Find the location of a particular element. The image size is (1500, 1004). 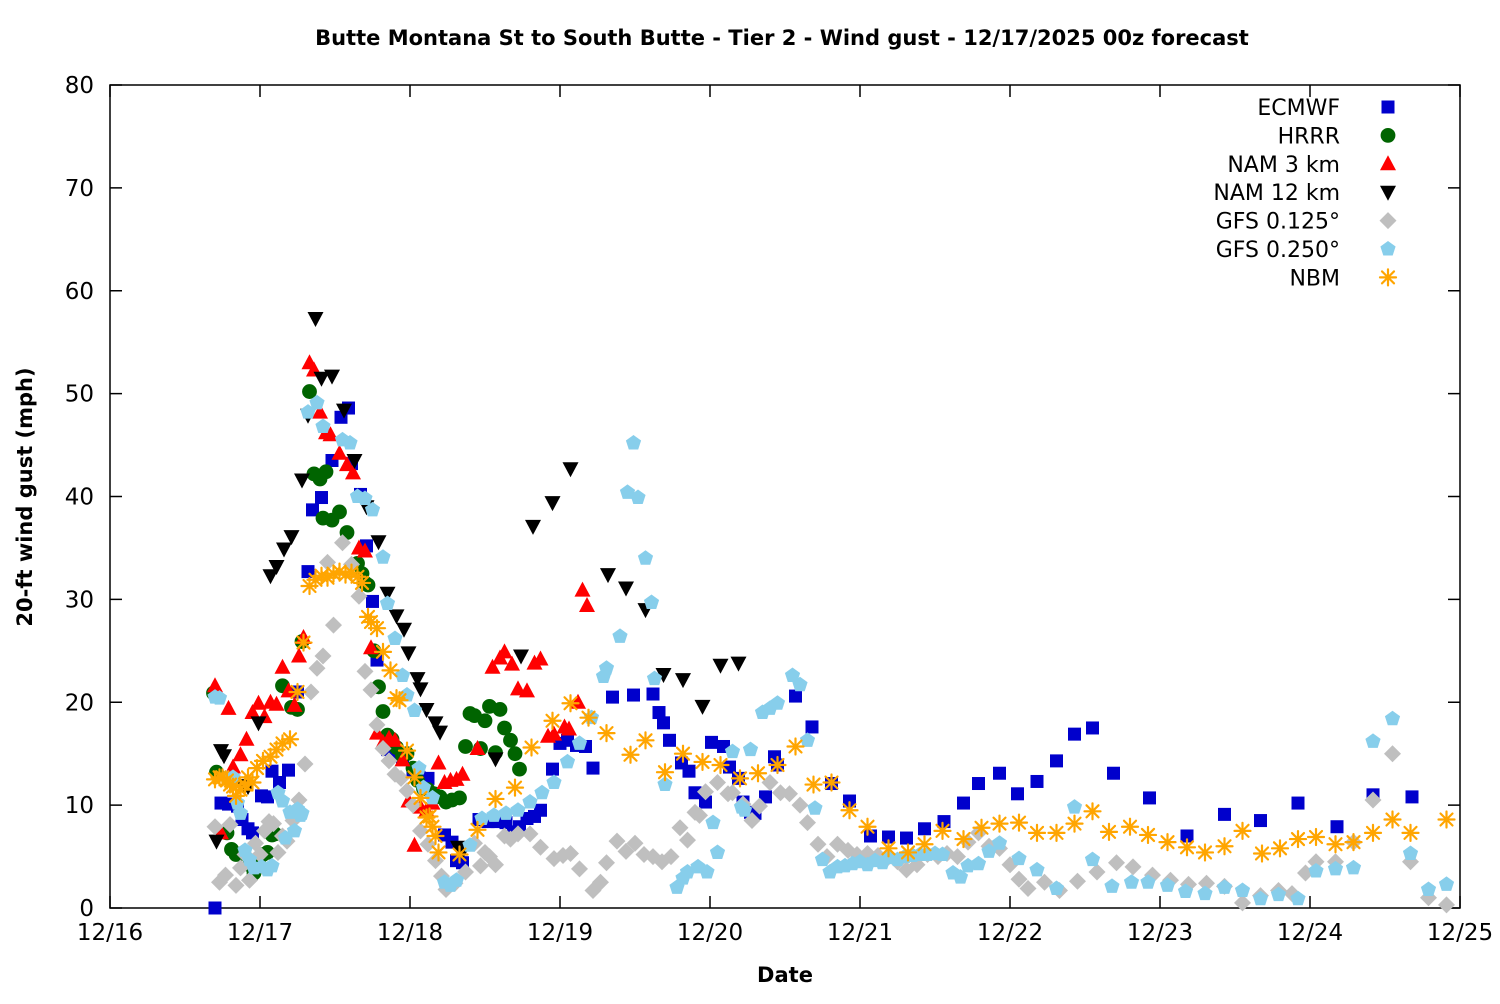

y-axis-label: 20-ft wind gust (mph) is located at coordinates (25, 496).